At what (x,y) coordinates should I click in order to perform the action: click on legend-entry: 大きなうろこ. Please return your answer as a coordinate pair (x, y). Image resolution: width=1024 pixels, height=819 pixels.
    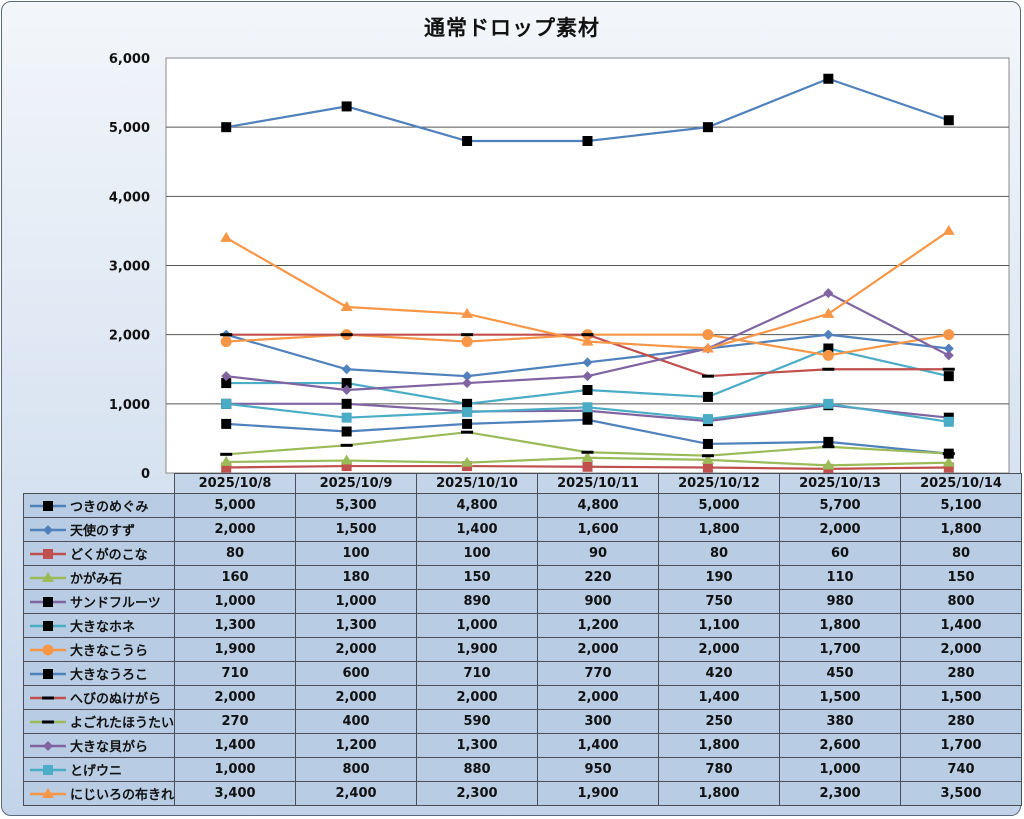
    Looking at the image, I should click on (99, 673).